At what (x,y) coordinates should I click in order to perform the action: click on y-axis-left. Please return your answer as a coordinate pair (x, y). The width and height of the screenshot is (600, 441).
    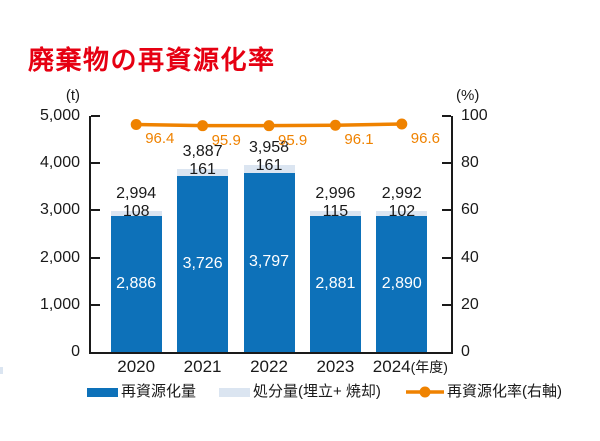
    Looking at the image, I should click on (90, 235).